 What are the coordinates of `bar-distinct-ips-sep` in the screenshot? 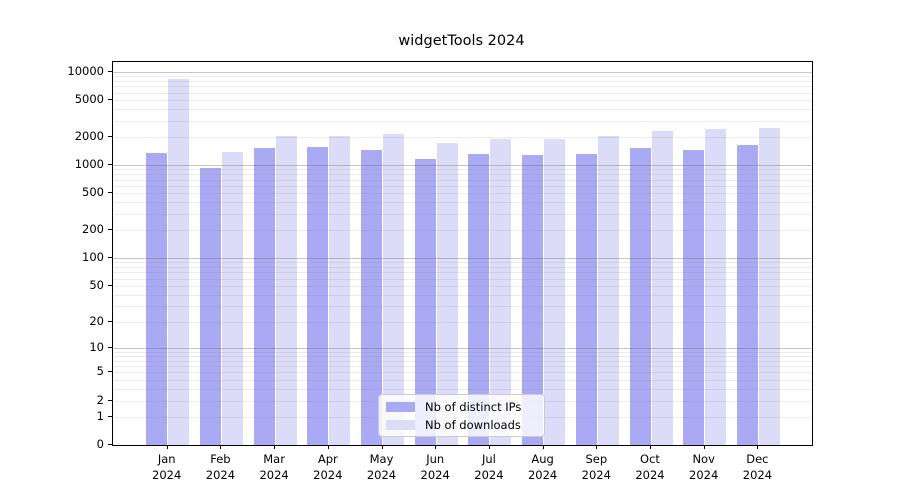 It's located at (586, 299).